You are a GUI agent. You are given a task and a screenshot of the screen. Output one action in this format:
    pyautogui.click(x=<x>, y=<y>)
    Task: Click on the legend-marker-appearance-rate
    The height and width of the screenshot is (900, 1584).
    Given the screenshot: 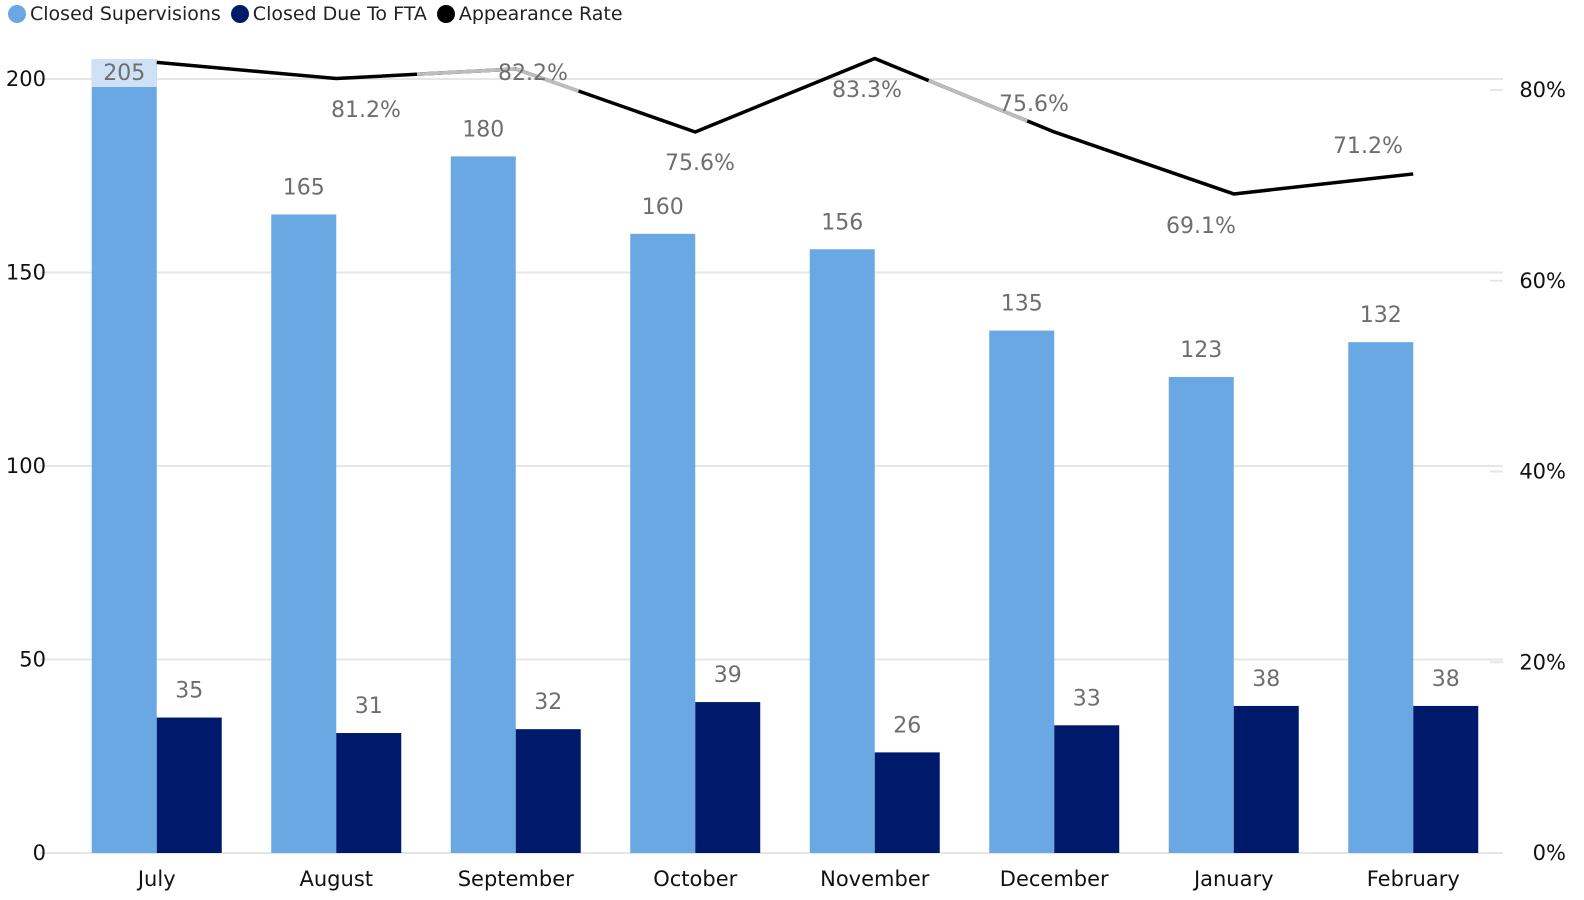 What is the action you would take?
    pyautogui.click(x=445, y=14)
    